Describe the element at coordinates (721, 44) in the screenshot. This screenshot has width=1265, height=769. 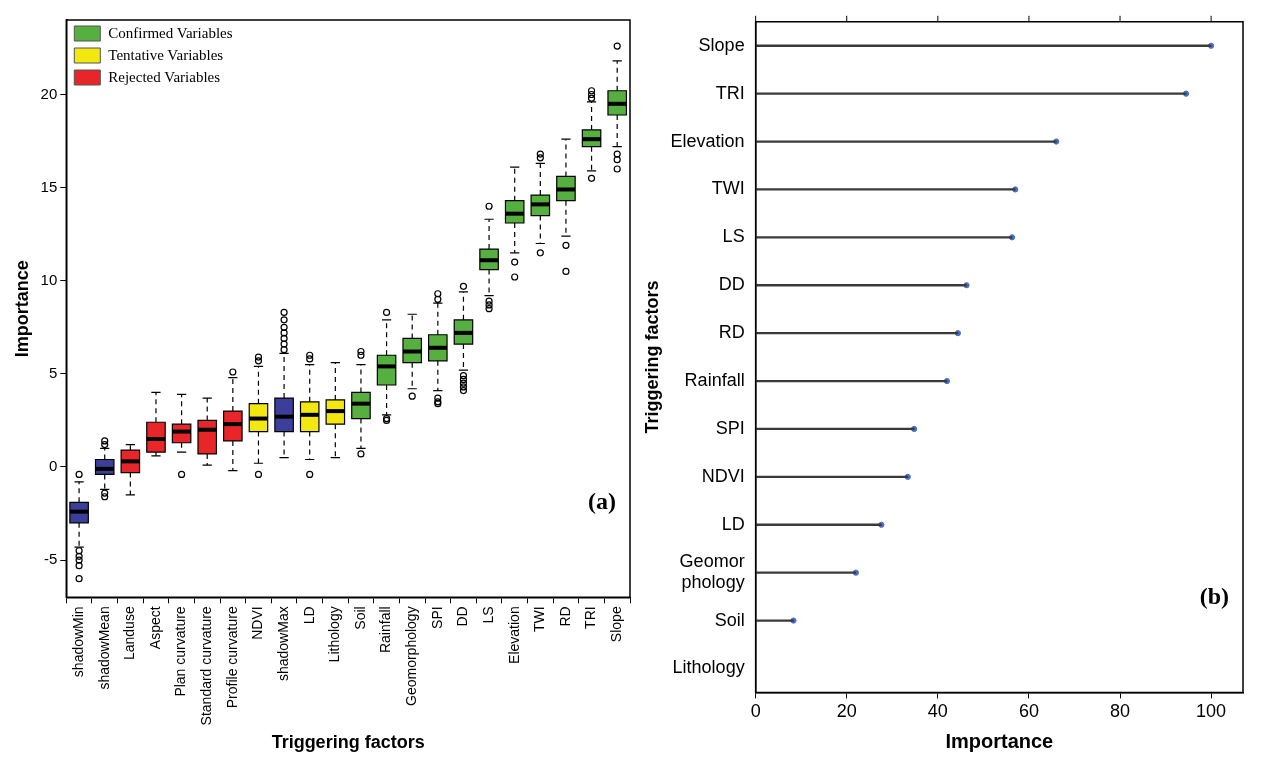
I see `y-tick-label: Slope` at that location.